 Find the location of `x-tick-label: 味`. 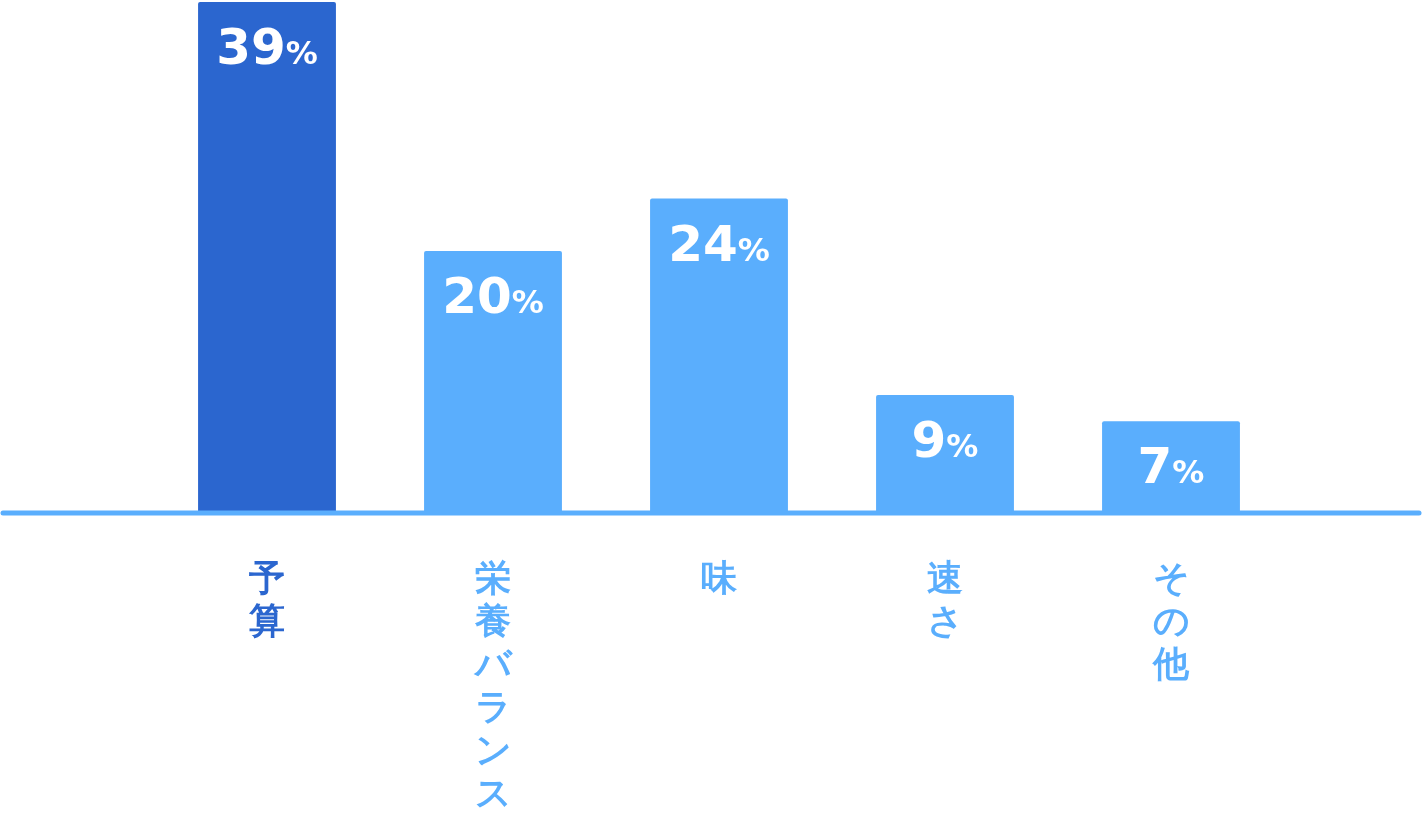

x-tick-label: 味 is located at coordinates (719, 577).